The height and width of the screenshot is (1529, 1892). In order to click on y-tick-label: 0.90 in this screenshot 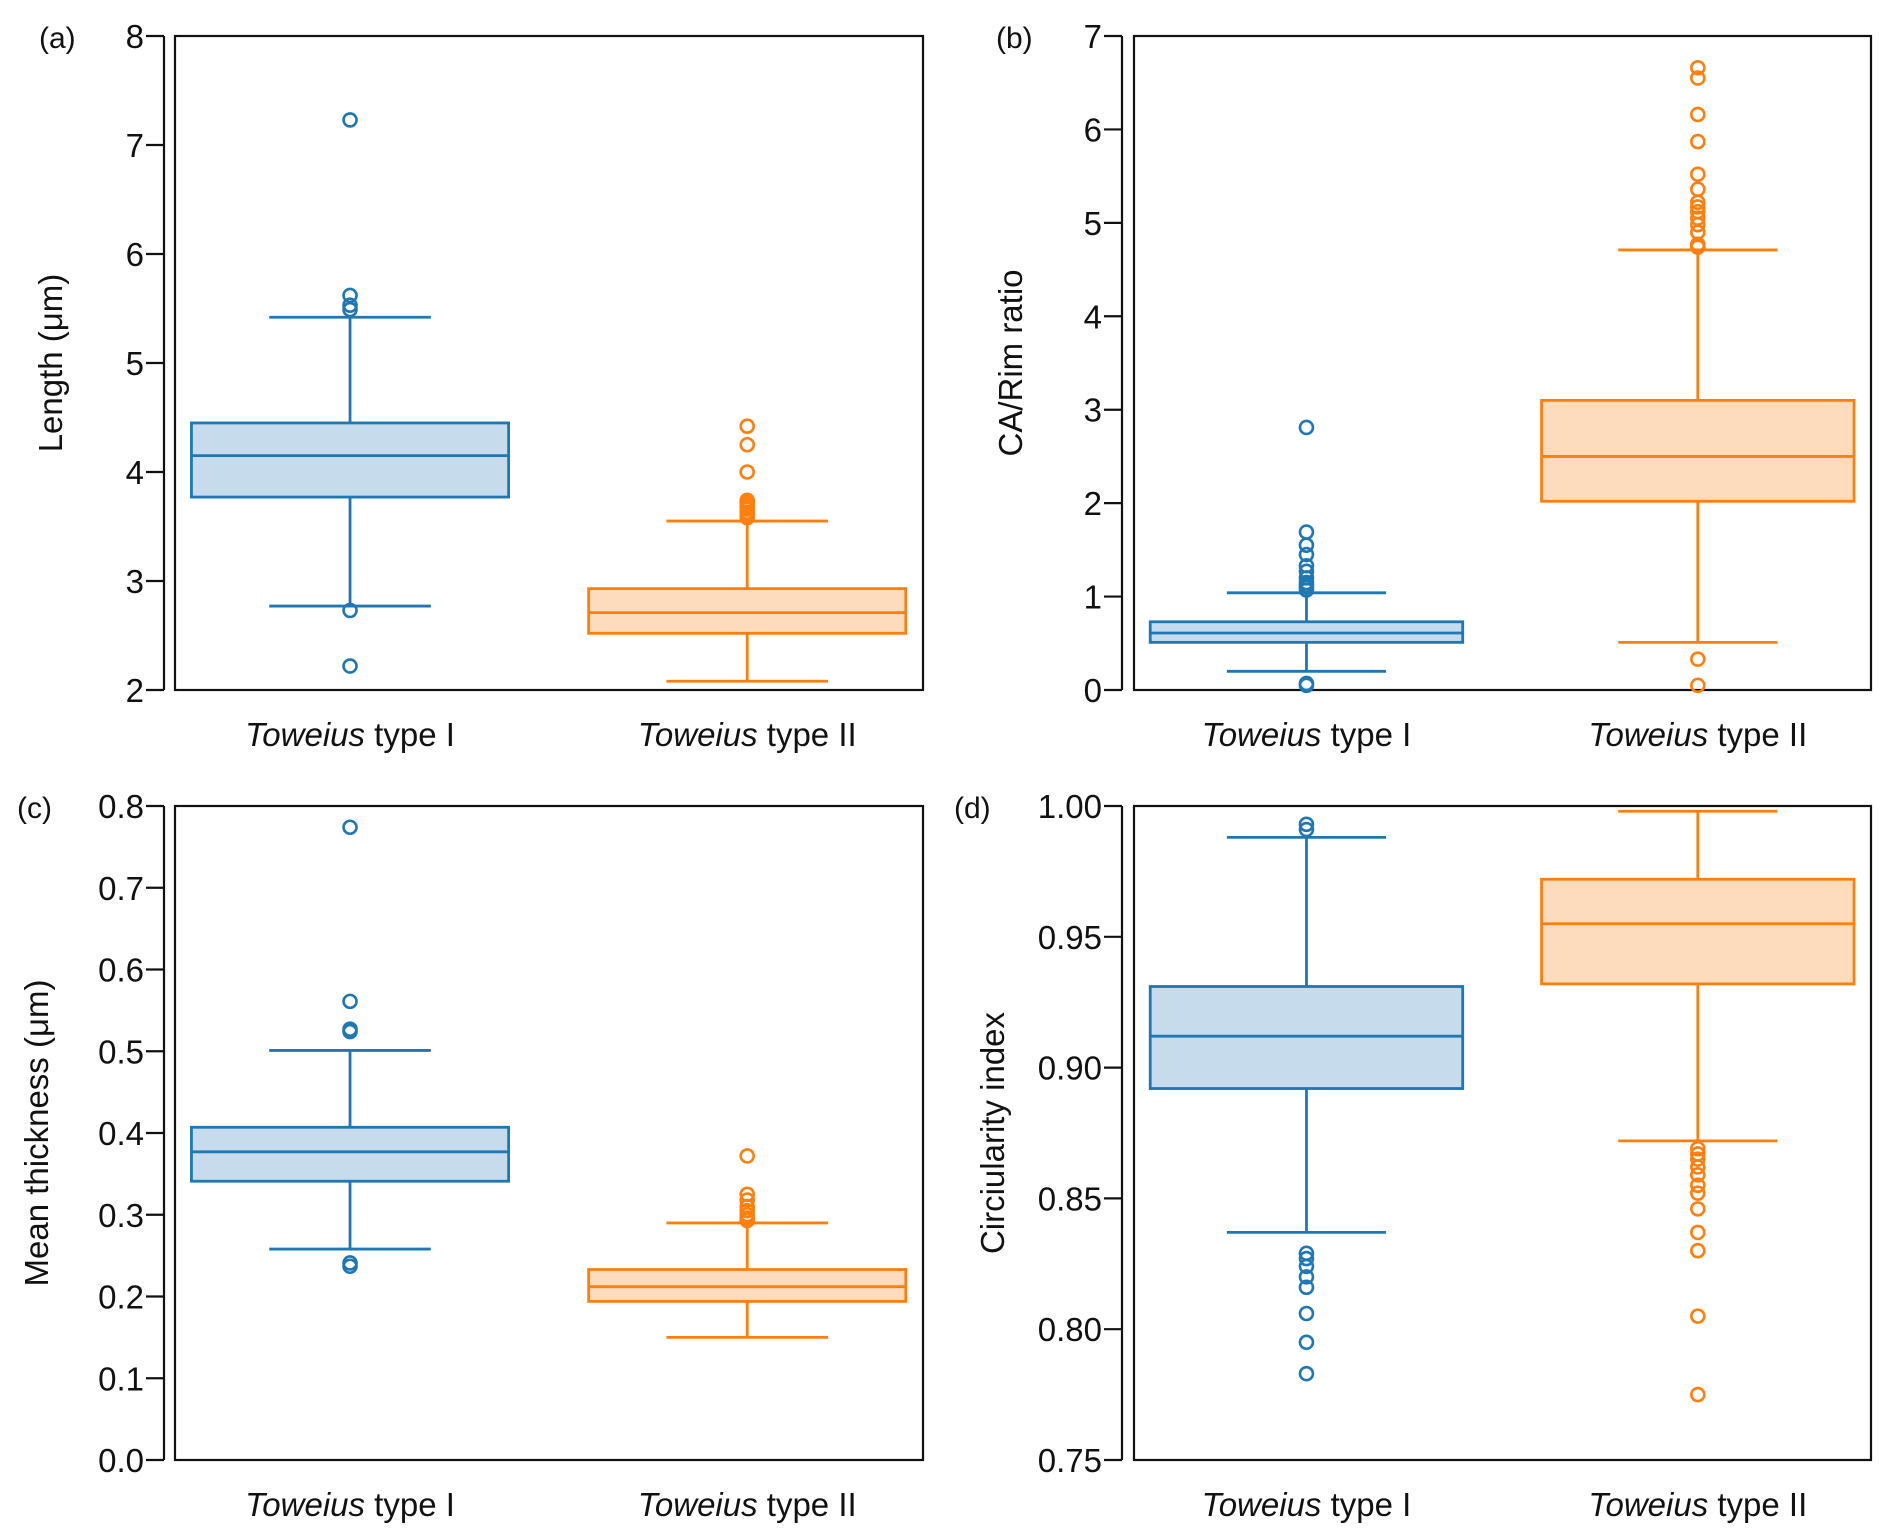, I will do `click(1070, 1068)`.